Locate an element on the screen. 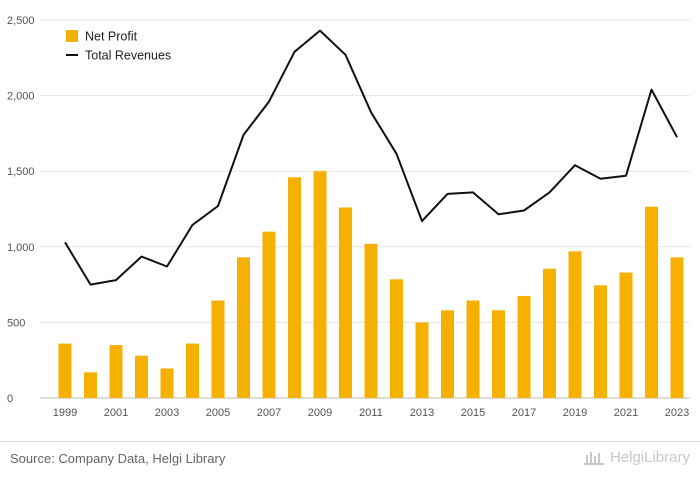 This screenshot has width=700, height=483. y-tick-label: 1,500 is located at coordinates (21, 172).